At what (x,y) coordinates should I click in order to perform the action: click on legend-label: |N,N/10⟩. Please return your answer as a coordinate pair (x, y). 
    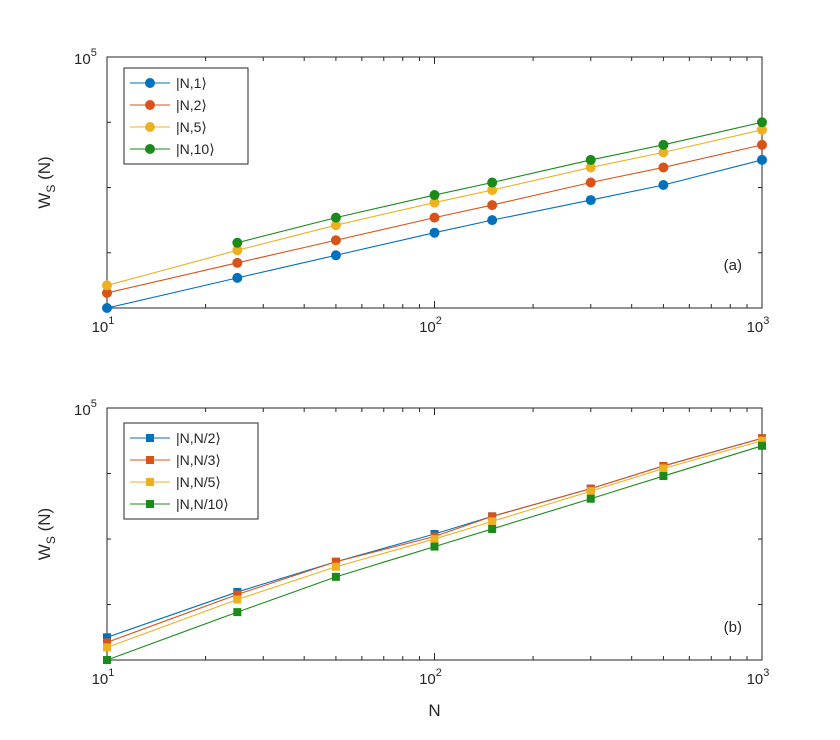
    Looking at the image, I should click on (202, 504).